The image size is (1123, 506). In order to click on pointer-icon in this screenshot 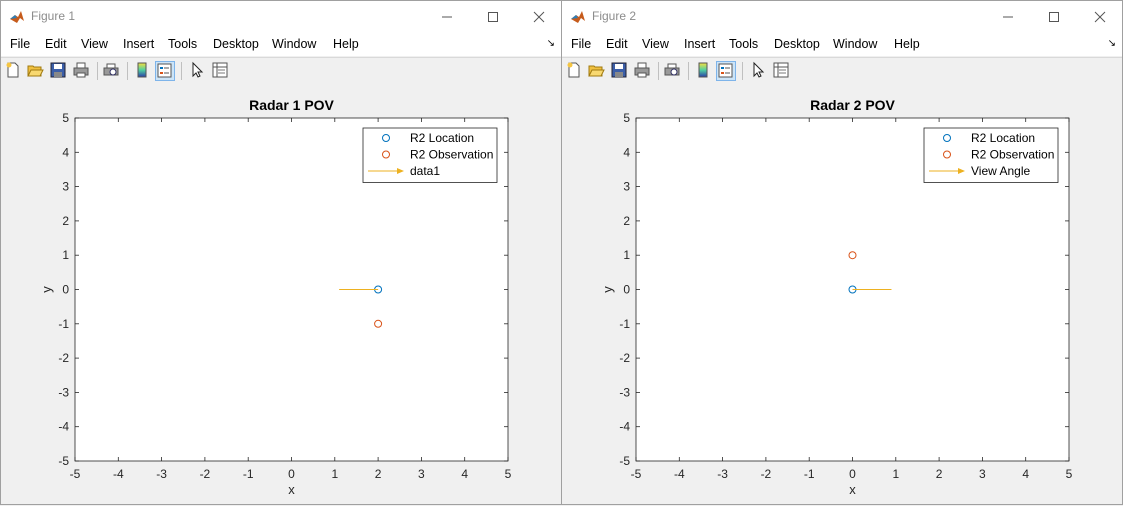, I will do `click(198, 69)`.